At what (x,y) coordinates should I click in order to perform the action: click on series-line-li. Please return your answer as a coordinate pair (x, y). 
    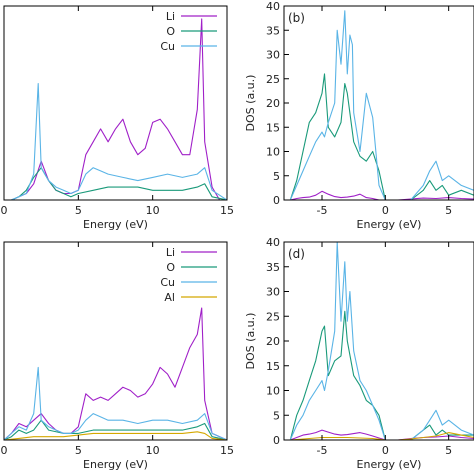
    Looking at the image, I should click on (382, 195).